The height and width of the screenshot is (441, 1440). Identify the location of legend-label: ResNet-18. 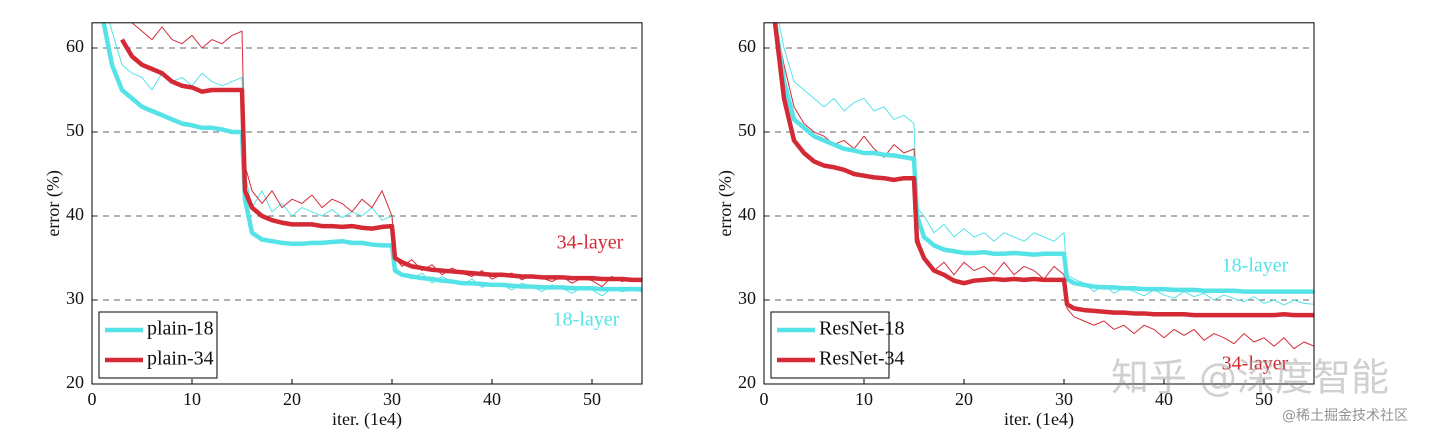
(862, 329).